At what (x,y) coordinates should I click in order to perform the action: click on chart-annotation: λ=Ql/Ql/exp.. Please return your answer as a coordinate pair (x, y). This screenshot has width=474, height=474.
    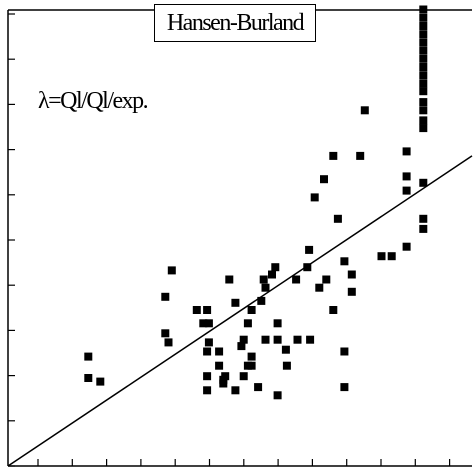
    Looking at the image, I should click on (93, 101).